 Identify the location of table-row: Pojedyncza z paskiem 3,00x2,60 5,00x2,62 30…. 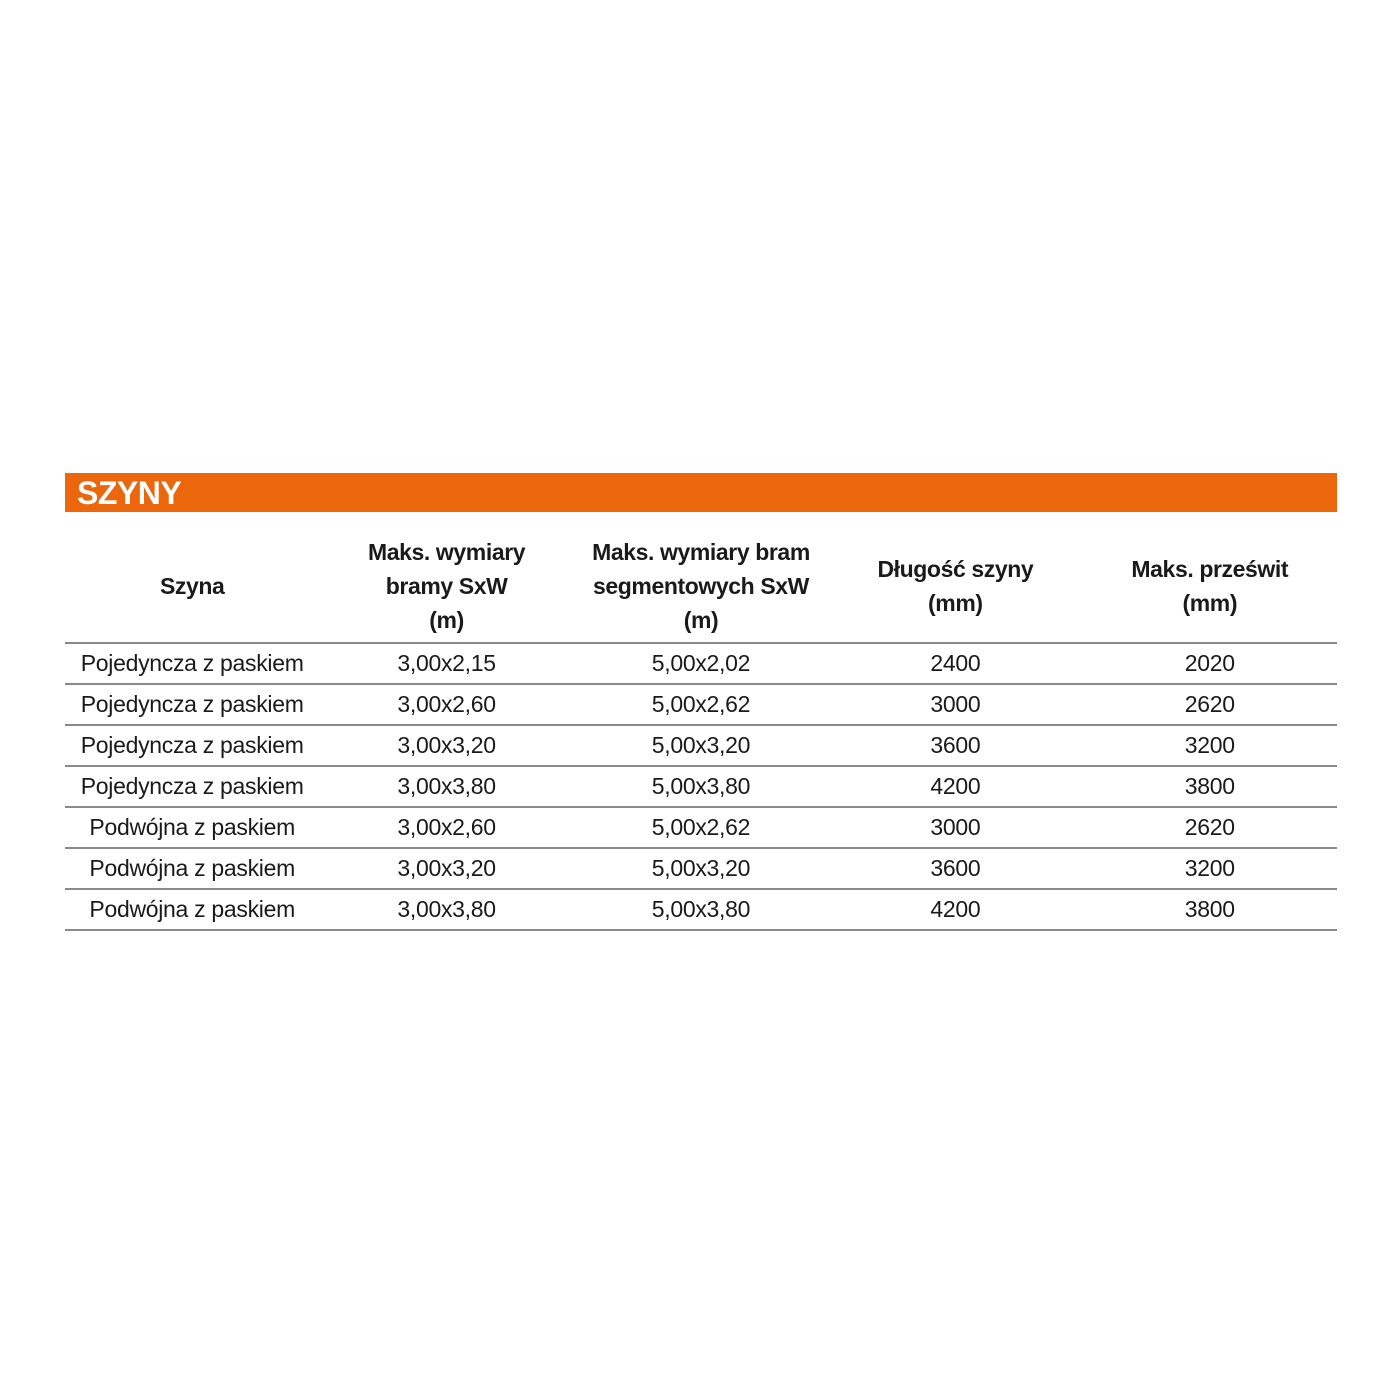
(701, 705).